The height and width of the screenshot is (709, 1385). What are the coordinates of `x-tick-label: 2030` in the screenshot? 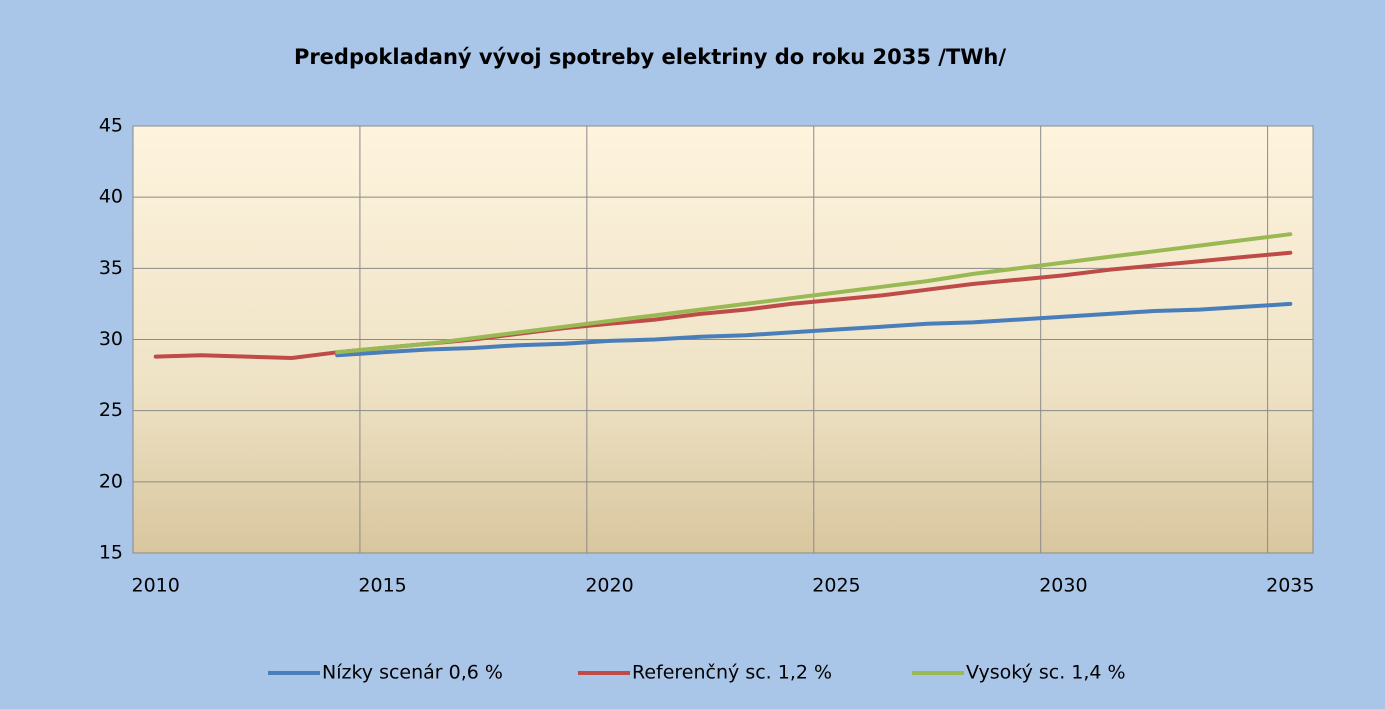 It's located at (1063, 586).